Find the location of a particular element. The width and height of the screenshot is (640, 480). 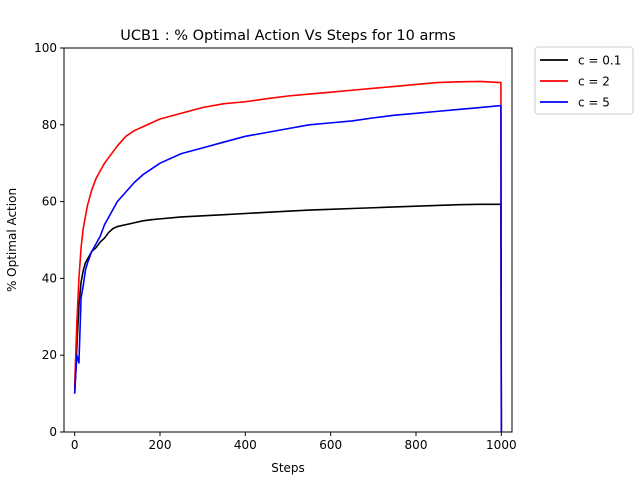

y-tick-label: 0 is located at coordinates (53, 432).